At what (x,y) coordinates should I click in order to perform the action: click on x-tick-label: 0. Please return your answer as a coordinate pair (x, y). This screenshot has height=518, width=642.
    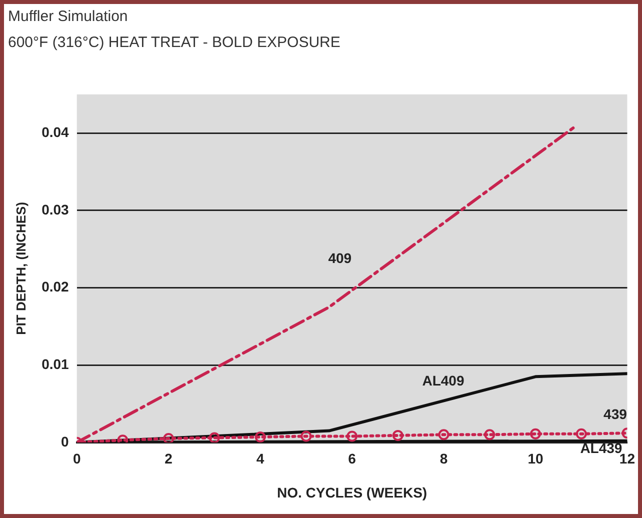
    Looking at the image, I should click on (76, 458).